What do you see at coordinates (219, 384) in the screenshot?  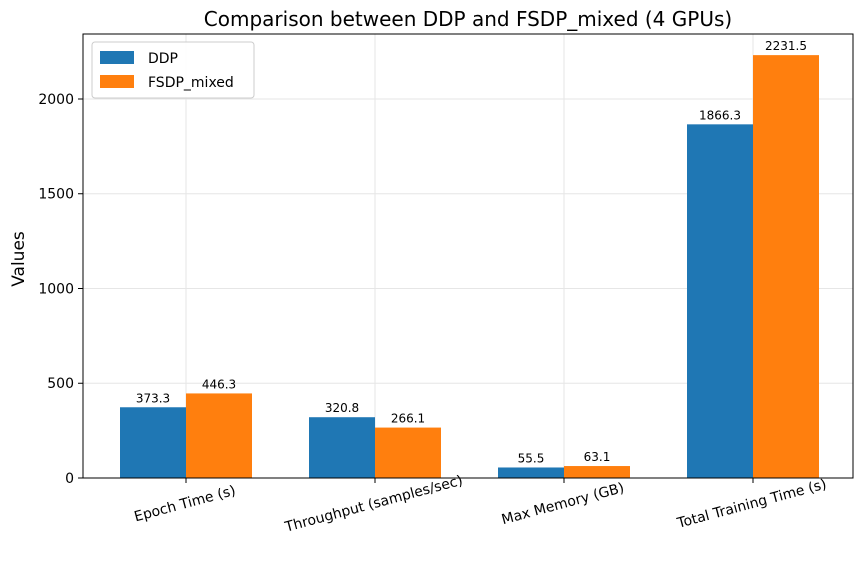 I see `data-label: 446.3` at bounding box center [219, 384].